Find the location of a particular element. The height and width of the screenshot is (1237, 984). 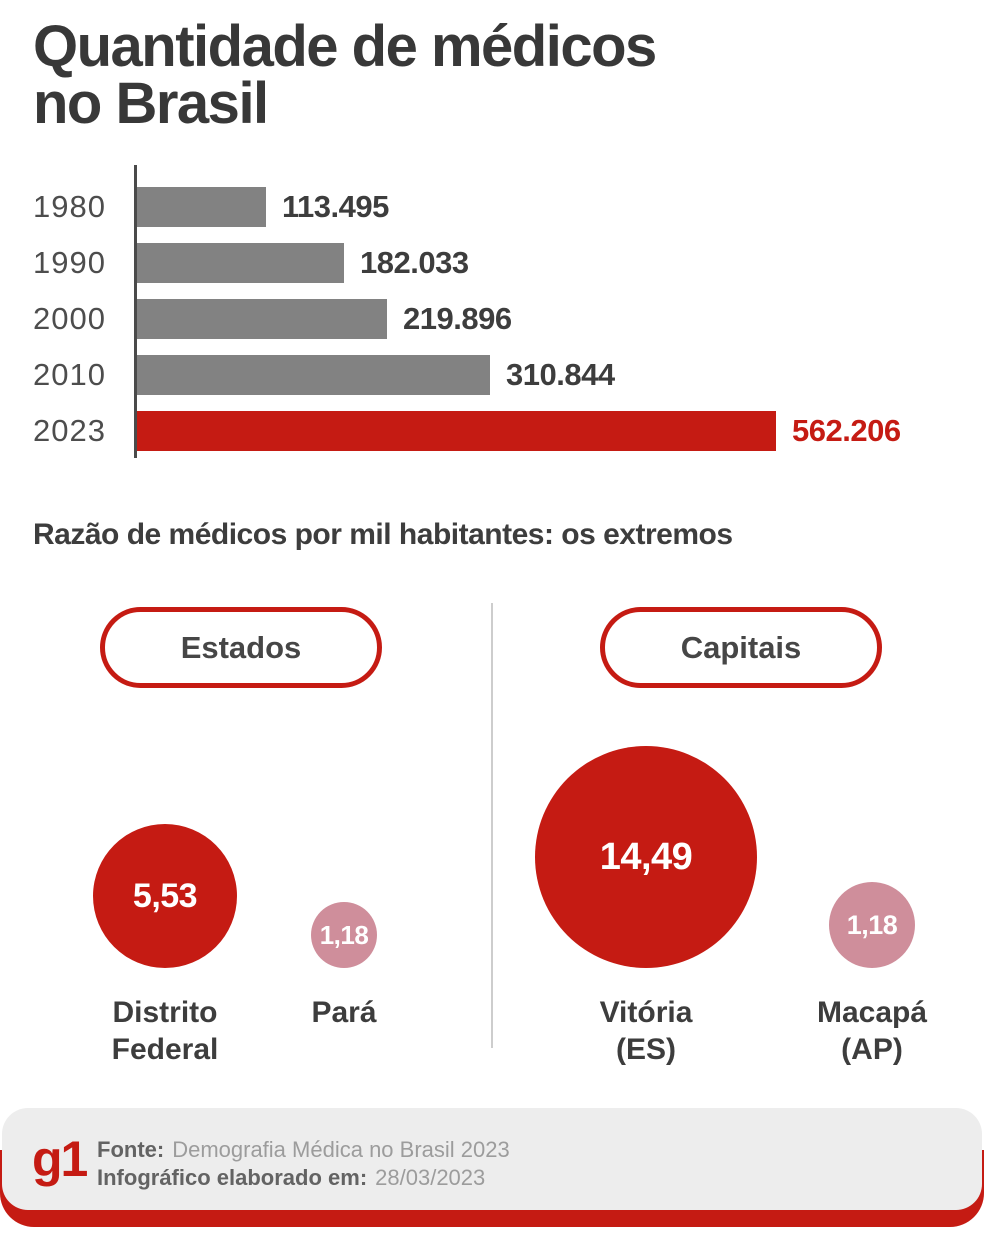

bar-year-label: 1980 is located at coordinates (69, 206).